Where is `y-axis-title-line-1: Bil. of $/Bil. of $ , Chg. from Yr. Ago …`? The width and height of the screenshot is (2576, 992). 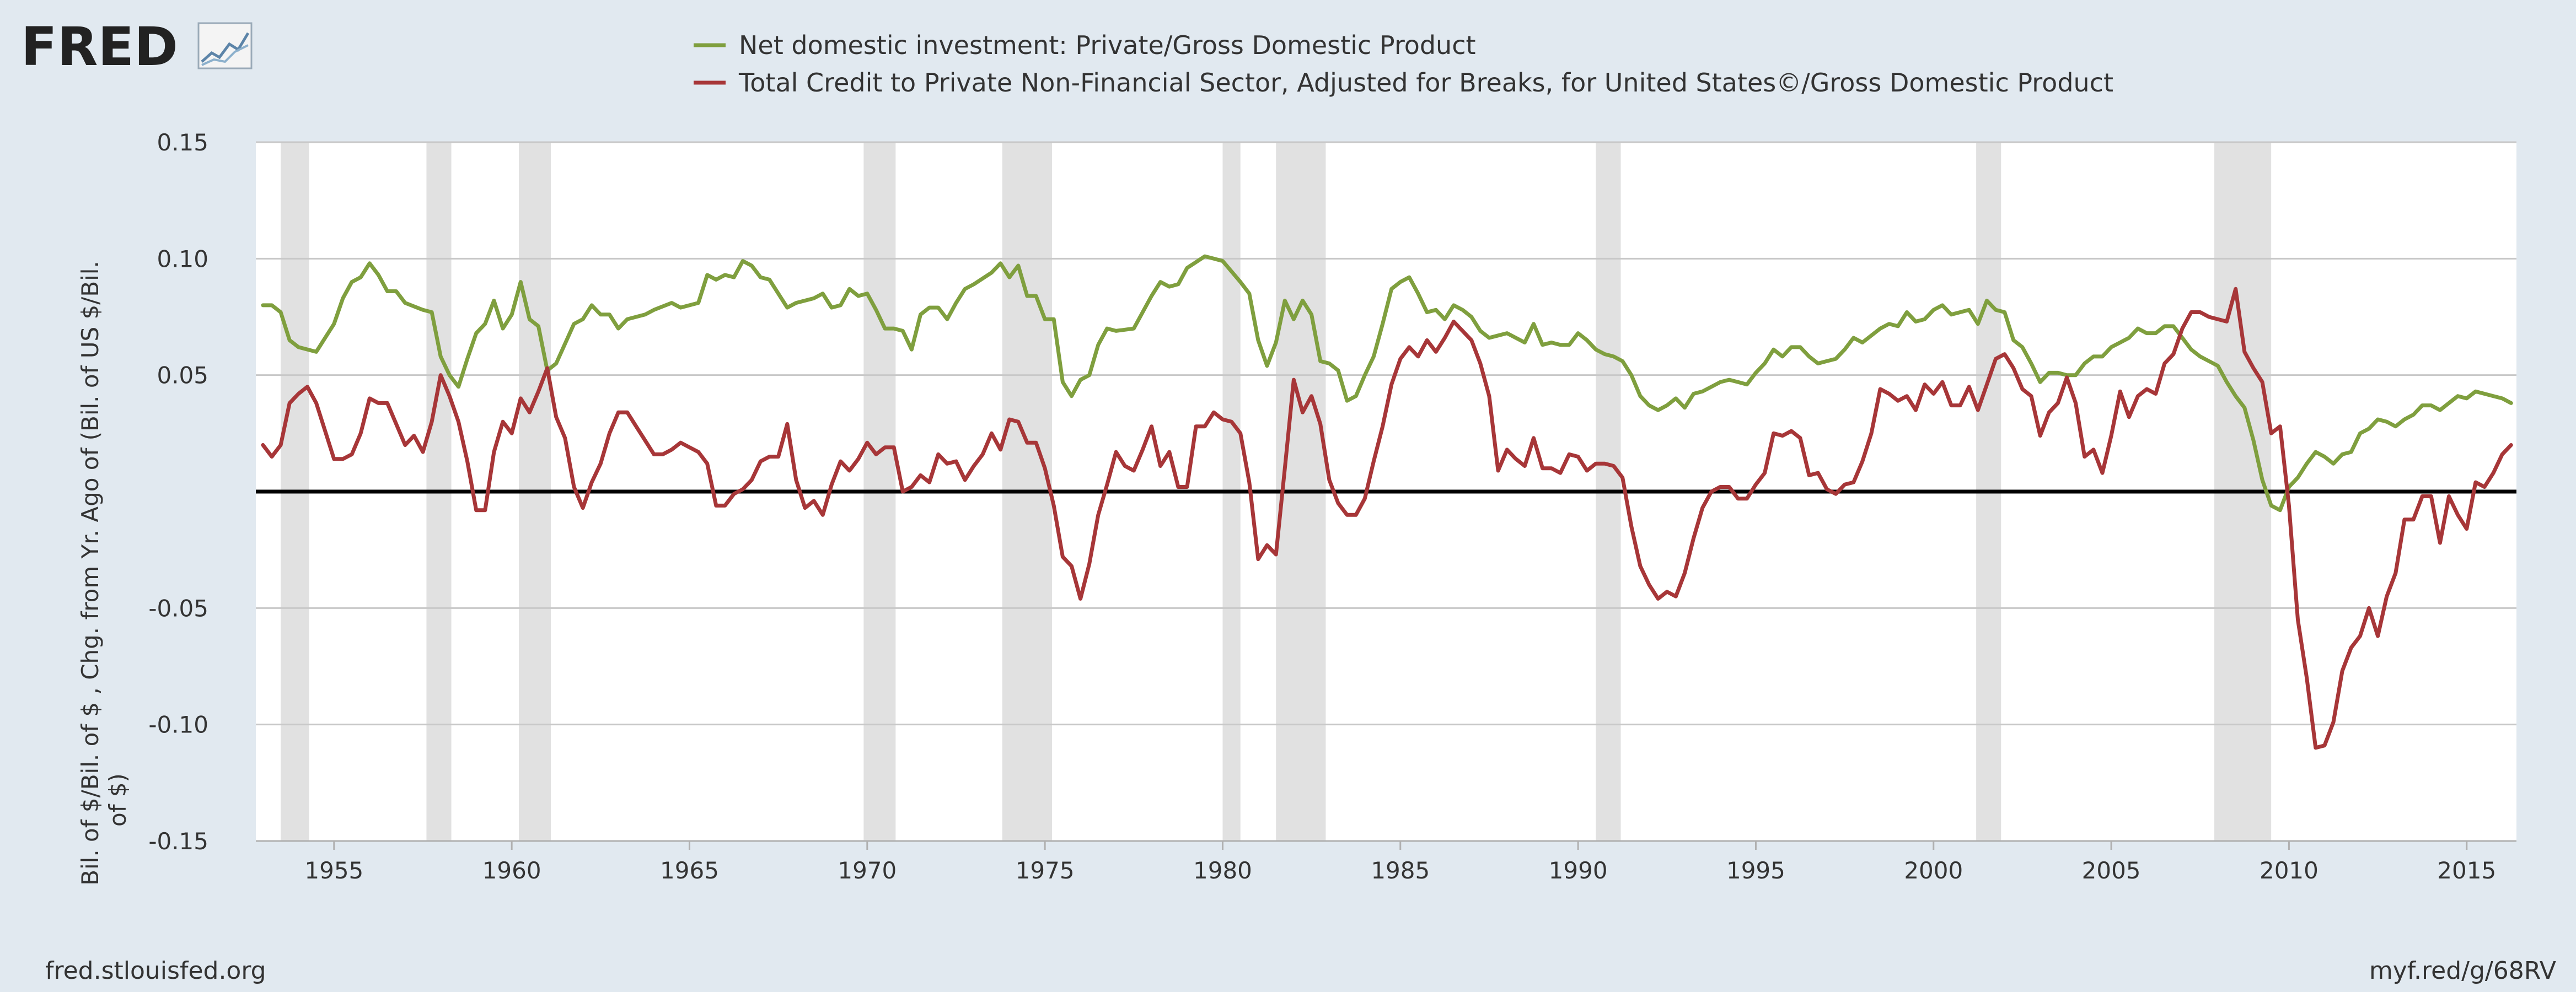
y-axis-title-line-1: Bil. of $/Bil. of $ , Chg. from Yr. Ago … is located at coordinates (90, 573).